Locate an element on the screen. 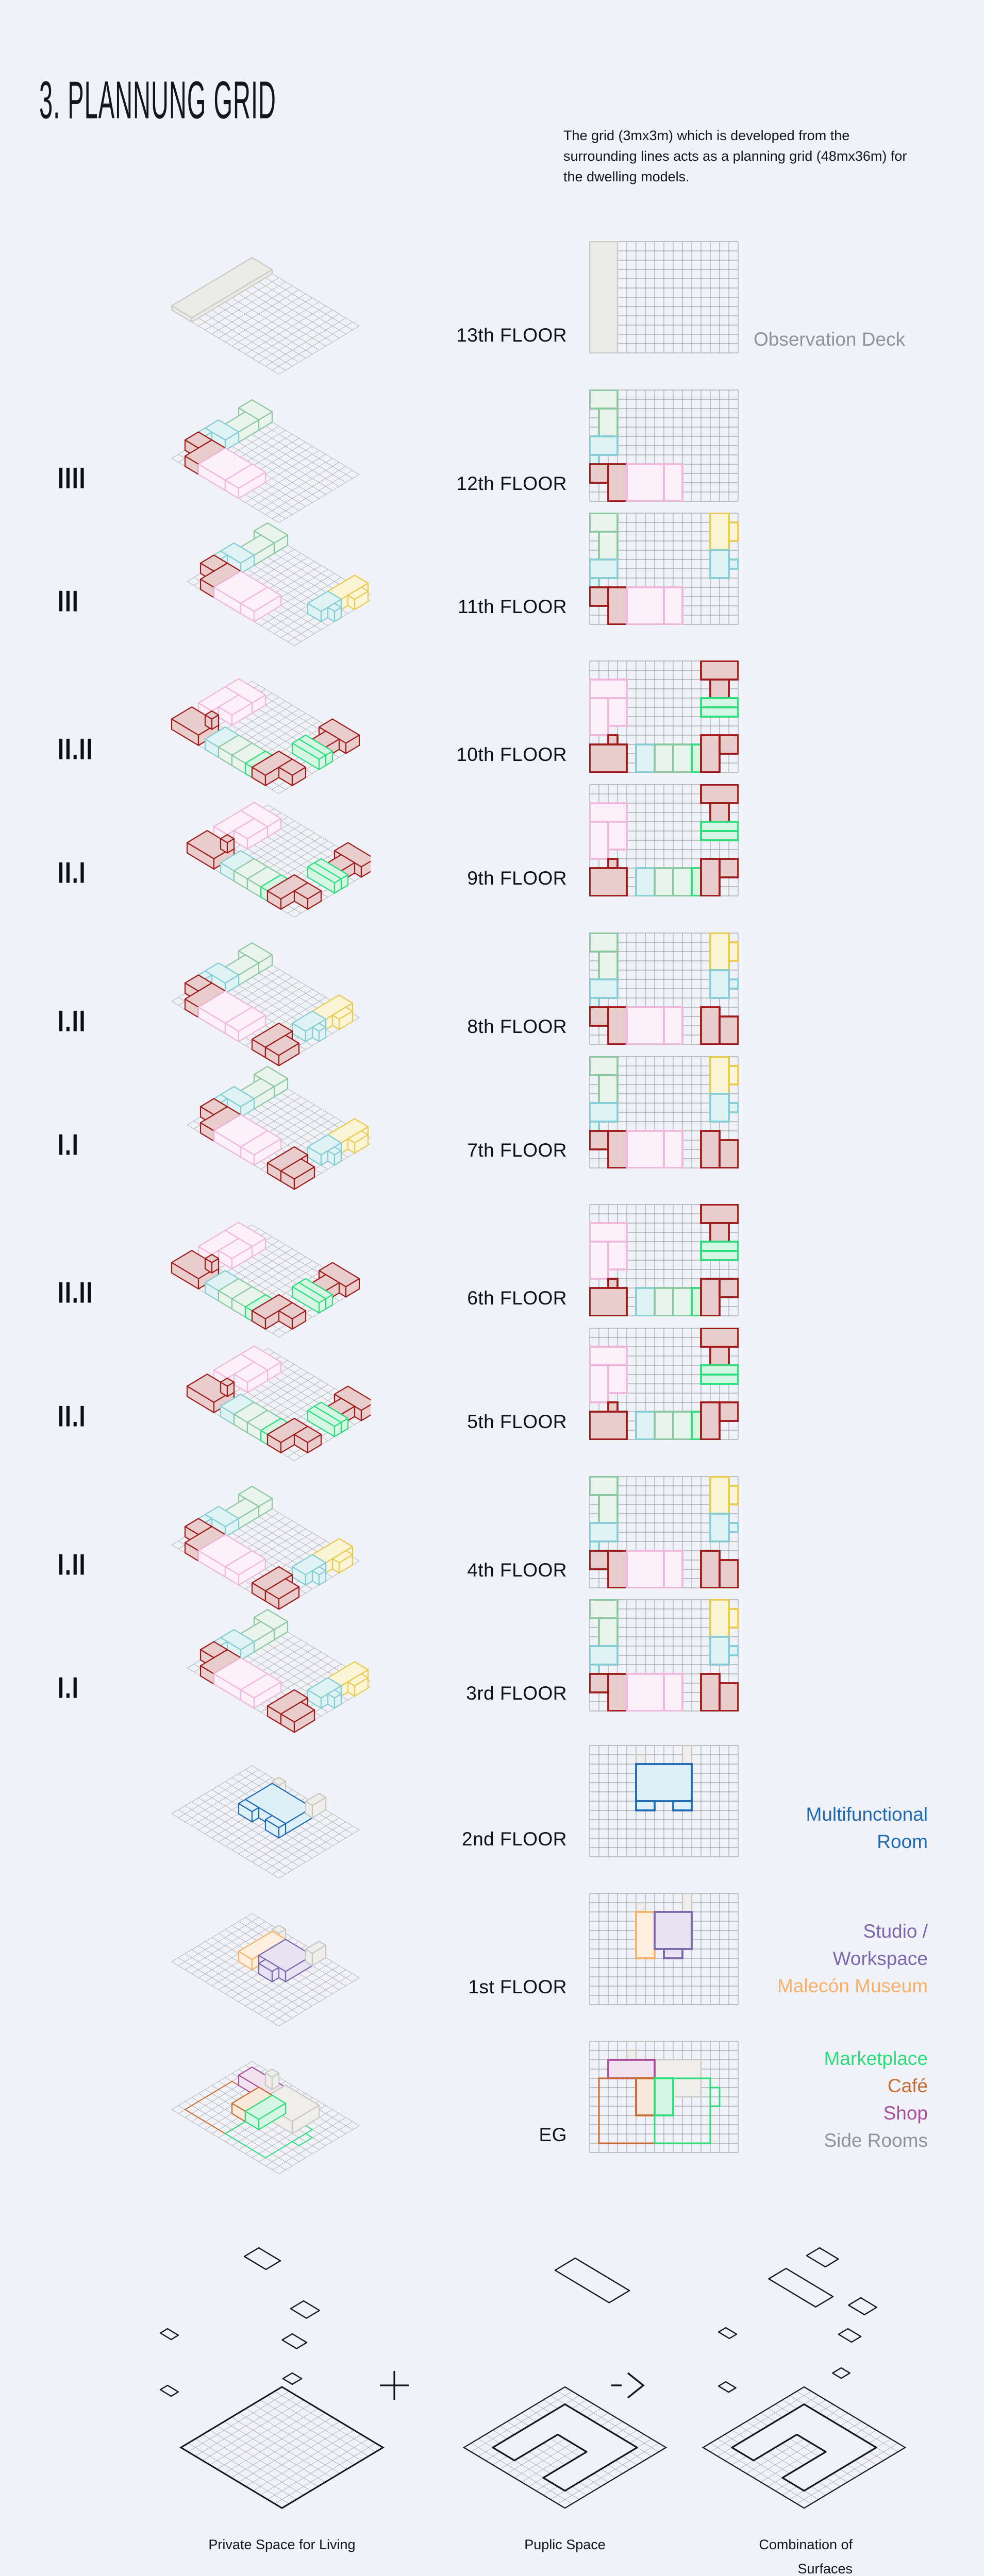 Image resolution: width=984 pixels, height=2576 pixels. legend-line: Café is located at coordinates (907, 2085).